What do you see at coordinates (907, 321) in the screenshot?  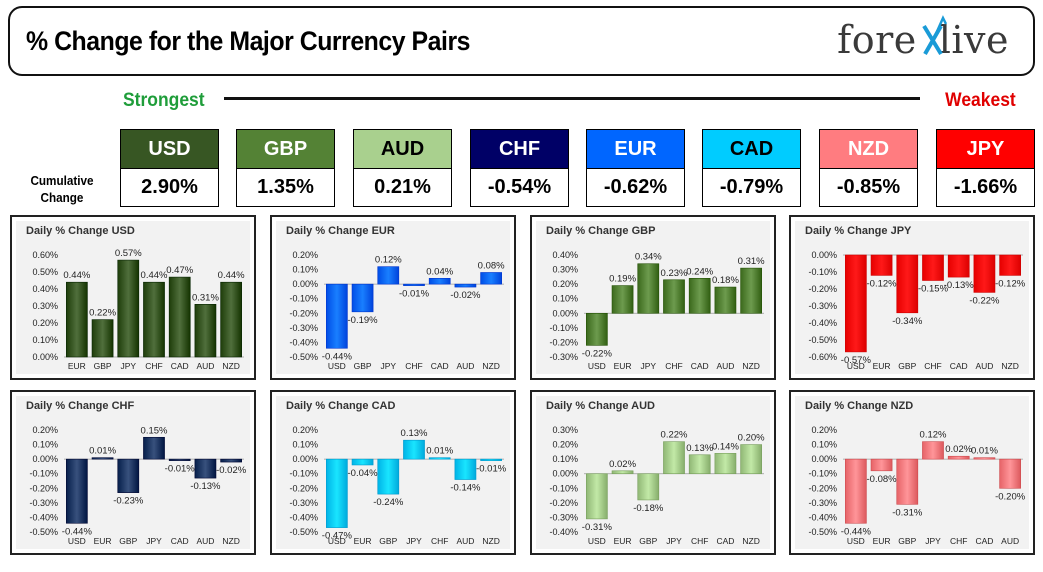 I see `data-label: -0.34%` at bounding box center [907, 321].